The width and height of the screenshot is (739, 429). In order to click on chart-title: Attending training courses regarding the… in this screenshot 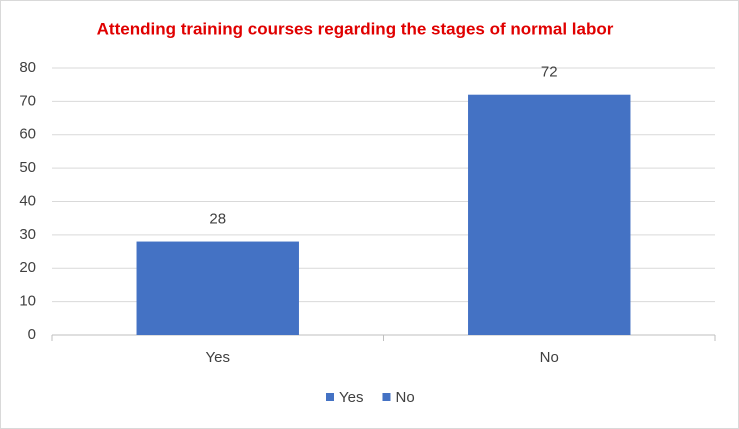, I will do `click(355, 28)`.